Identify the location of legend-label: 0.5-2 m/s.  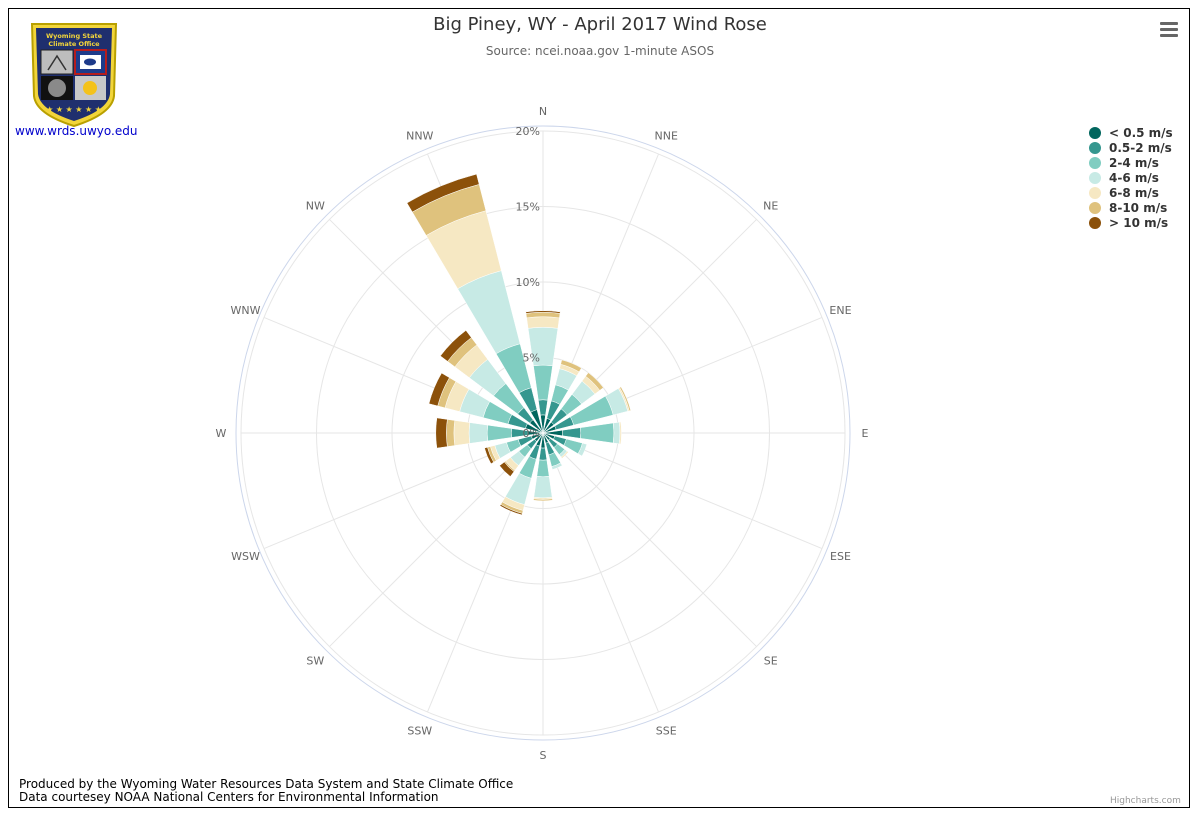
(1140, 147).